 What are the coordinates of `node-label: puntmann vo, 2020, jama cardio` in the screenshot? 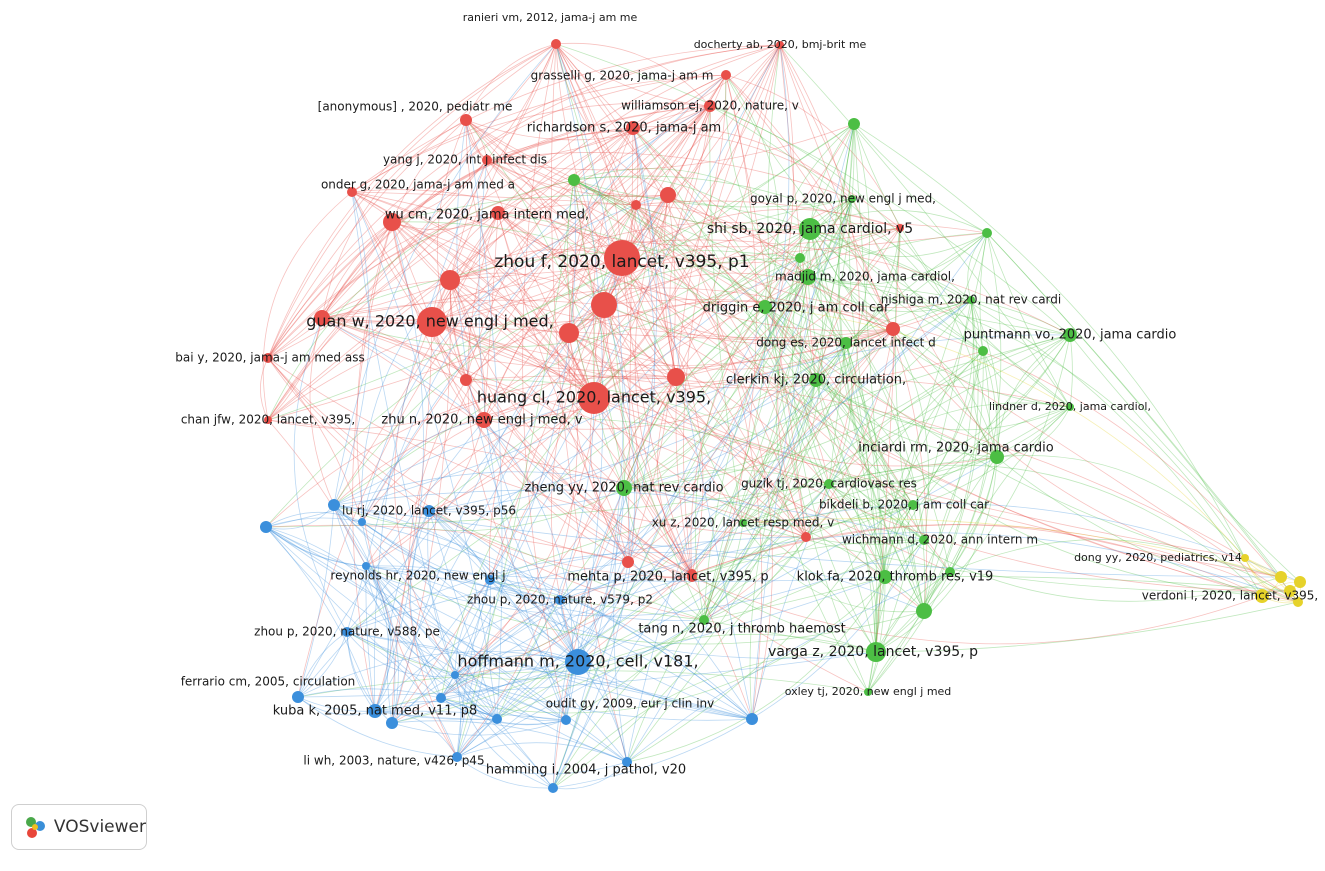 It's located at (1070, 335).